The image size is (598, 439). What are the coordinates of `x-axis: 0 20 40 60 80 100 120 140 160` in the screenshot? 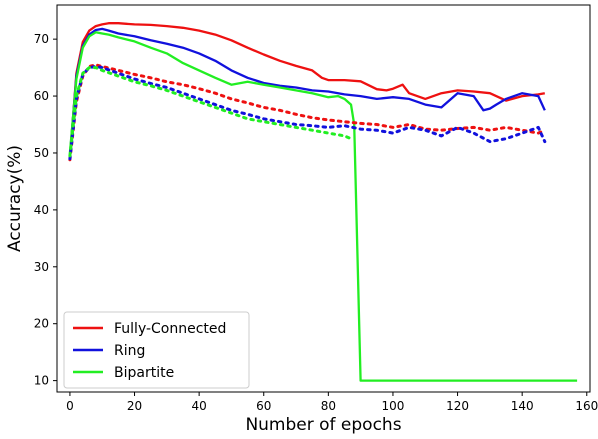 It's located at (332, 402).